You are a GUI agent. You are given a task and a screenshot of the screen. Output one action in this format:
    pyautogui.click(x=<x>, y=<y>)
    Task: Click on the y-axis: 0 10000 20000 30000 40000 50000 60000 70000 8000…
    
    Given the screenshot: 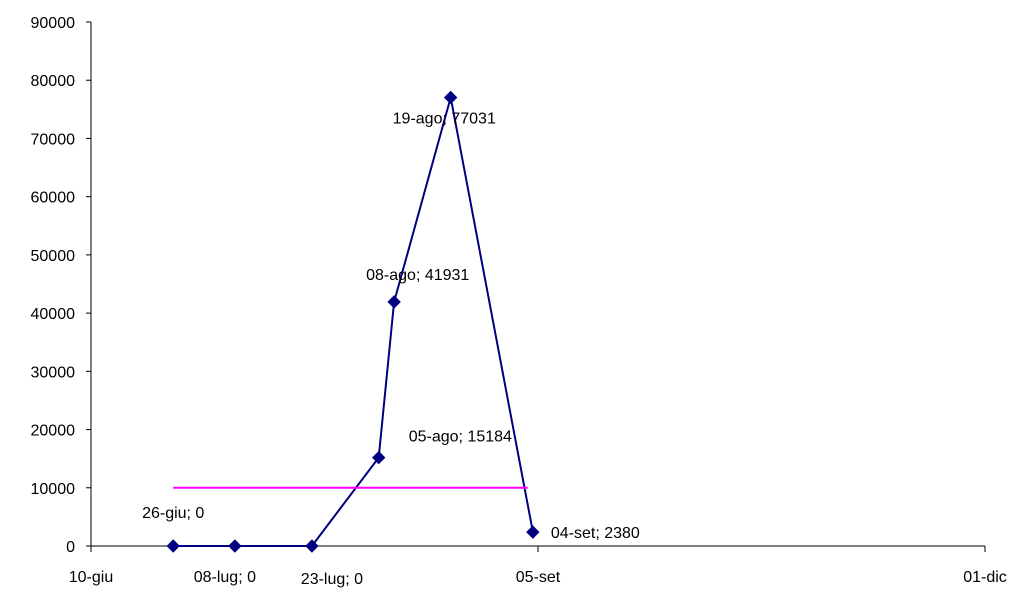 What is the action you would take?
    pyautogui.click(x=61, y=285)
    